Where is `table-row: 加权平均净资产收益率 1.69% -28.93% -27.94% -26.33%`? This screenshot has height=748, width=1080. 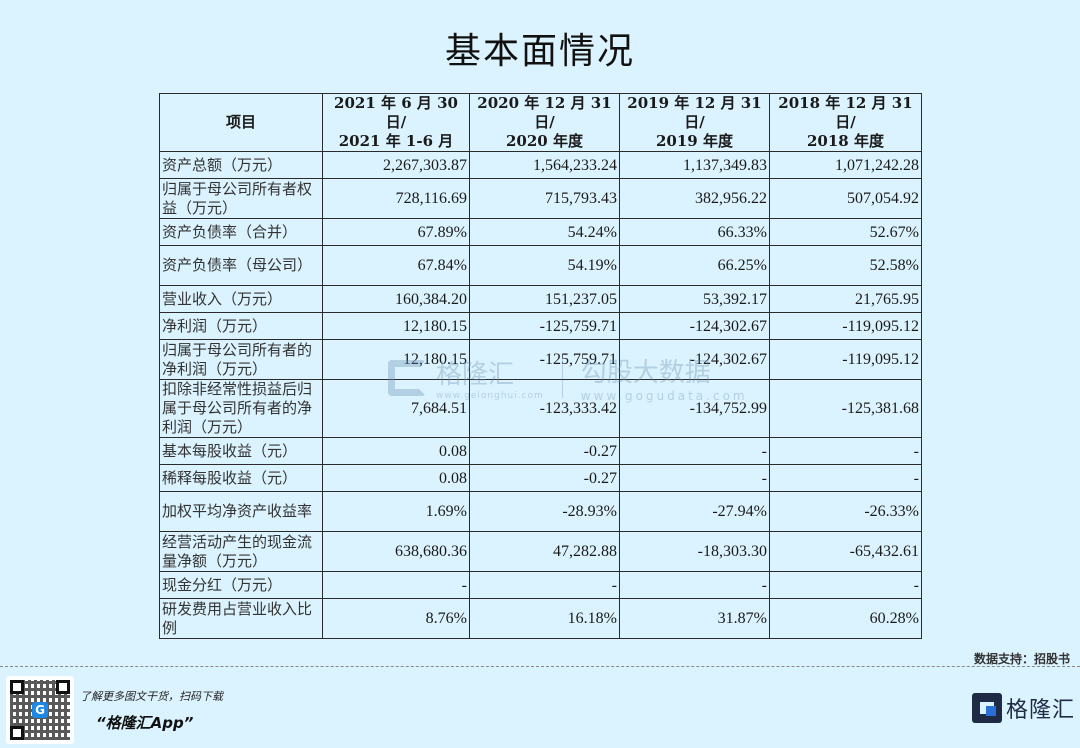
table-row: 加权平均净资产收益率 1.69% -28.93% -27.94% -26.33% is located at coordinates (540, 511).